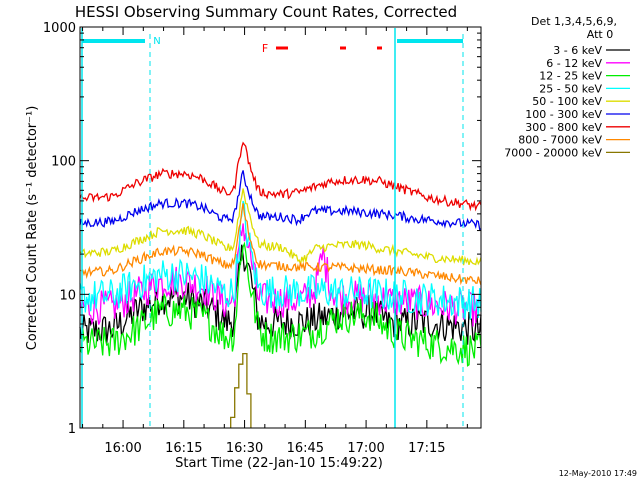 Image resolution: width=640 pixels, height=484 pixels. I want to click on legend-header-line-1: Det 1,3,4,5,6,9,, so click(574, 21).